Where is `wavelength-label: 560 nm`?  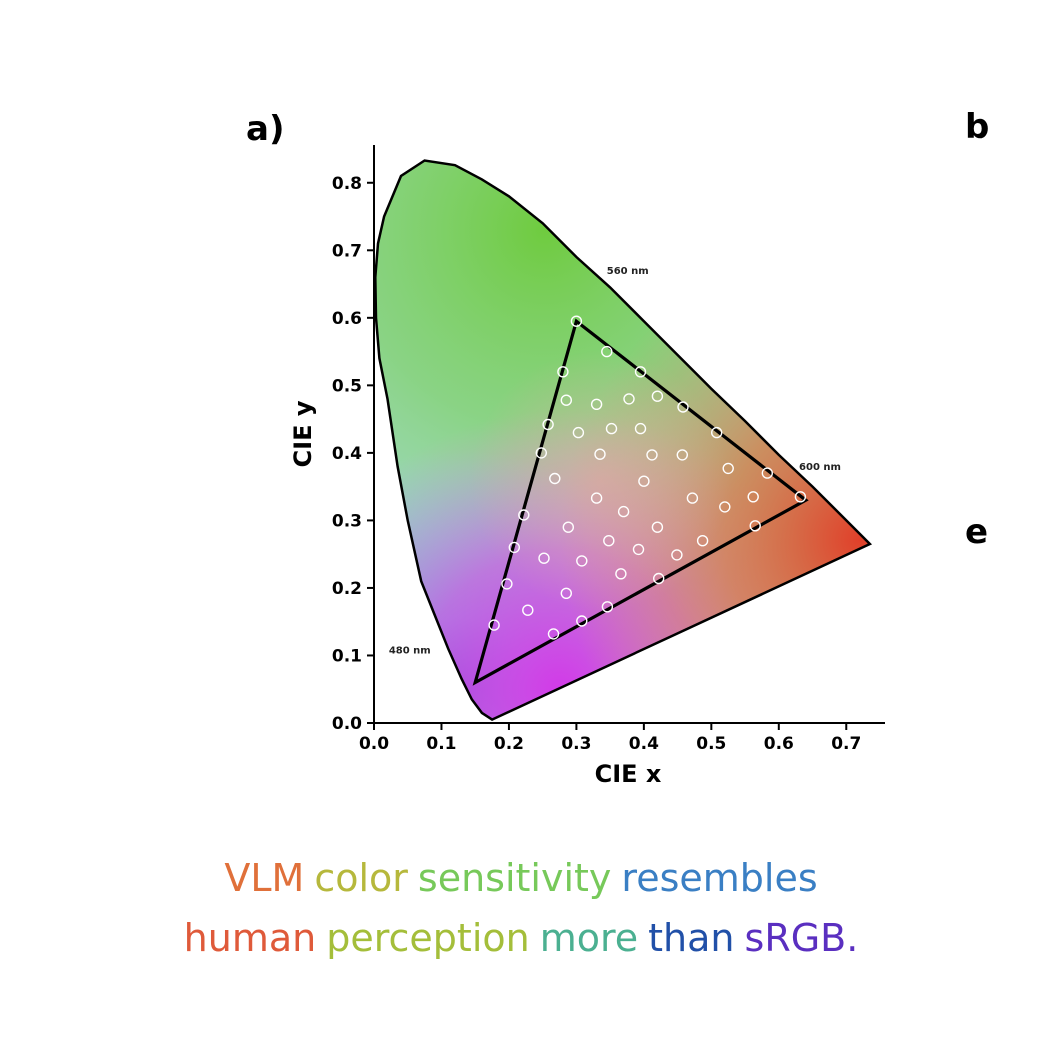
wavelength-label: 560 nm is located at coordinates (628, 271).